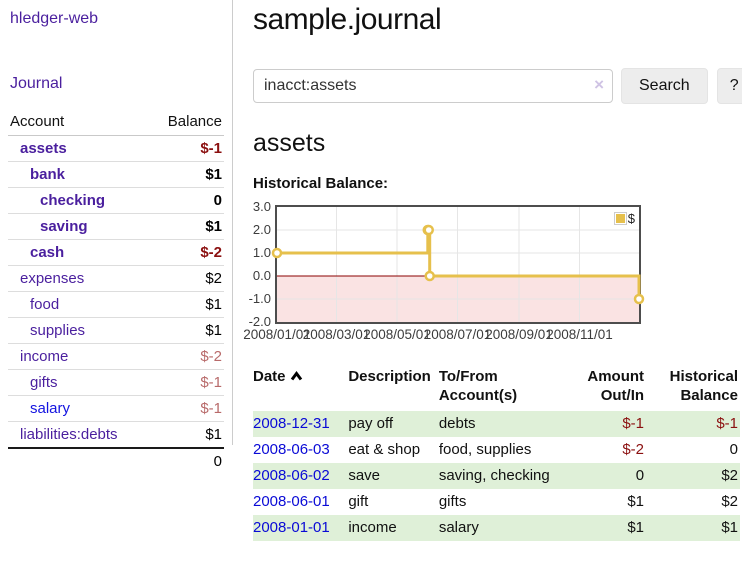 The width and height of the screenshot is (742, 582). What do you see at coordinates (259, 298) in the screenshot?
I see `y-tick-label: -1.0` at bounding box center [259, 298].